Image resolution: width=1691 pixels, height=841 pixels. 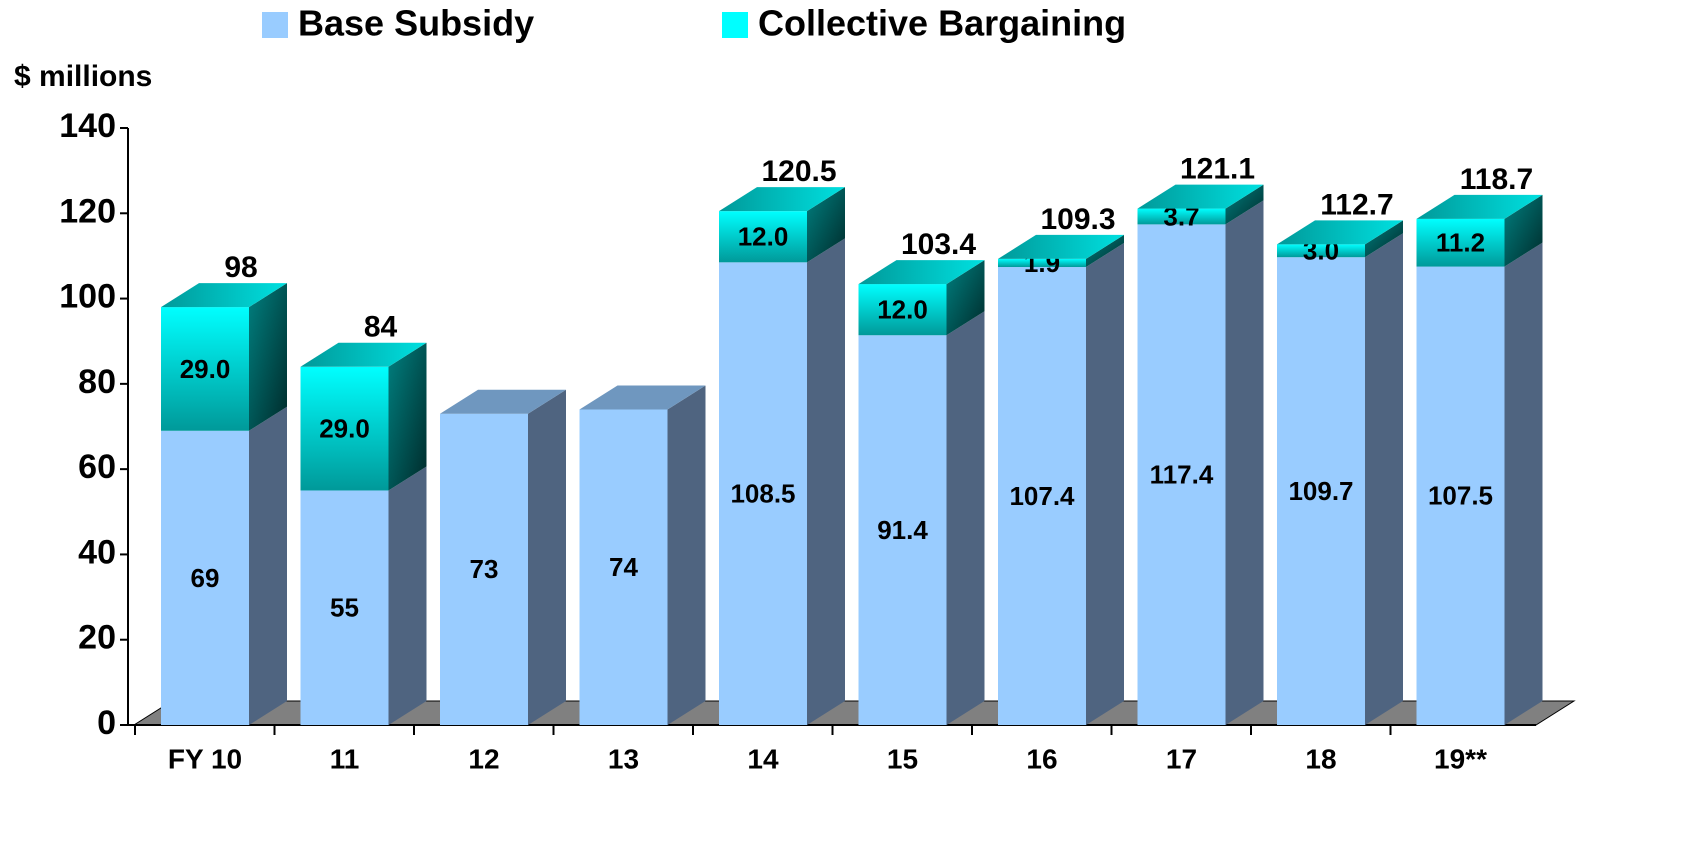 I want to click on y-tick-label: 40, so click(x=97, y=552).